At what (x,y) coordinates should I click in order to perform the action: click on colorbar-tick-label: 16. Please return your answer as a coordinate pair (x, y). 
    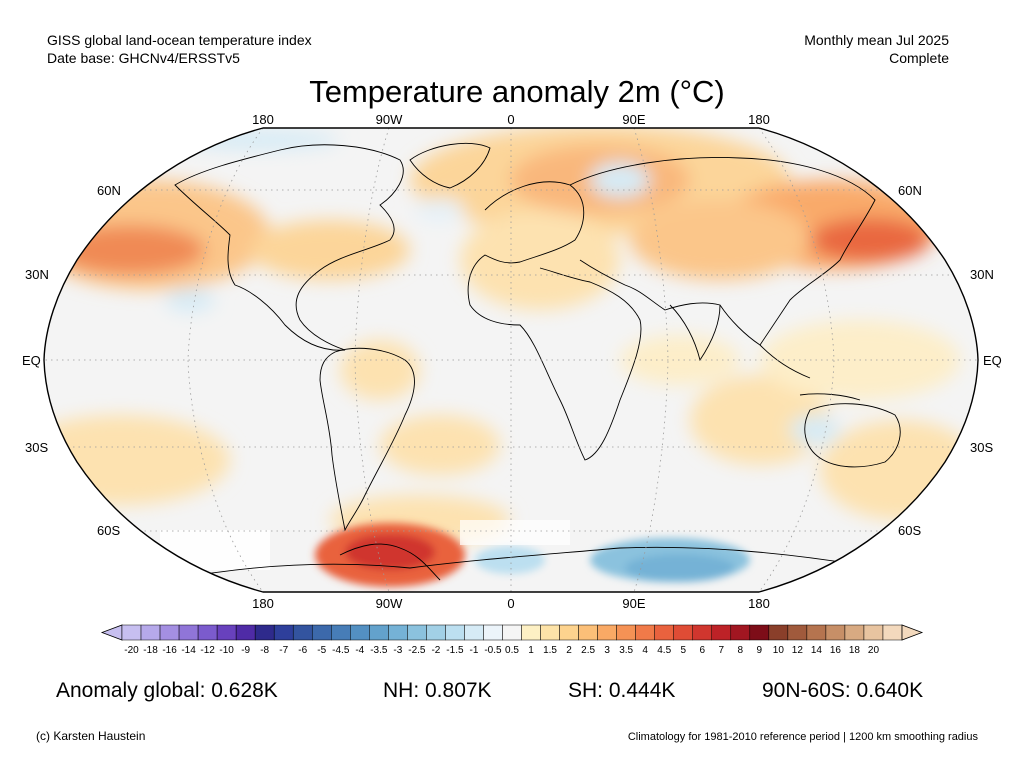
    Looking at the image, I should click on (835, 650).